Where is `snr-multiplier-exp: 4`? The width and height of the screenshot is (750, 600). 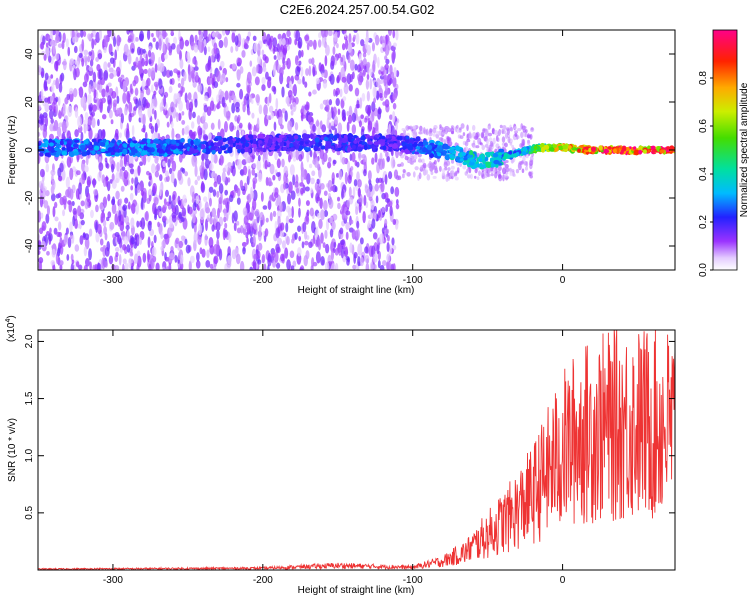 snr-multiplier-exp: 4 is located at coordinates (8, 321).